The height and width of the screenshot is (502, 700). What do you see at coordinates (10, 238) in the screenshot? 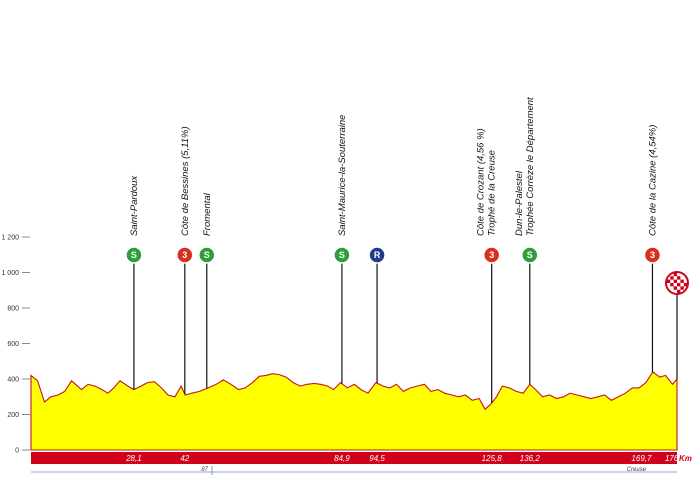
I see `y-tick-label: 1 200` at bounding box center [10, 238].